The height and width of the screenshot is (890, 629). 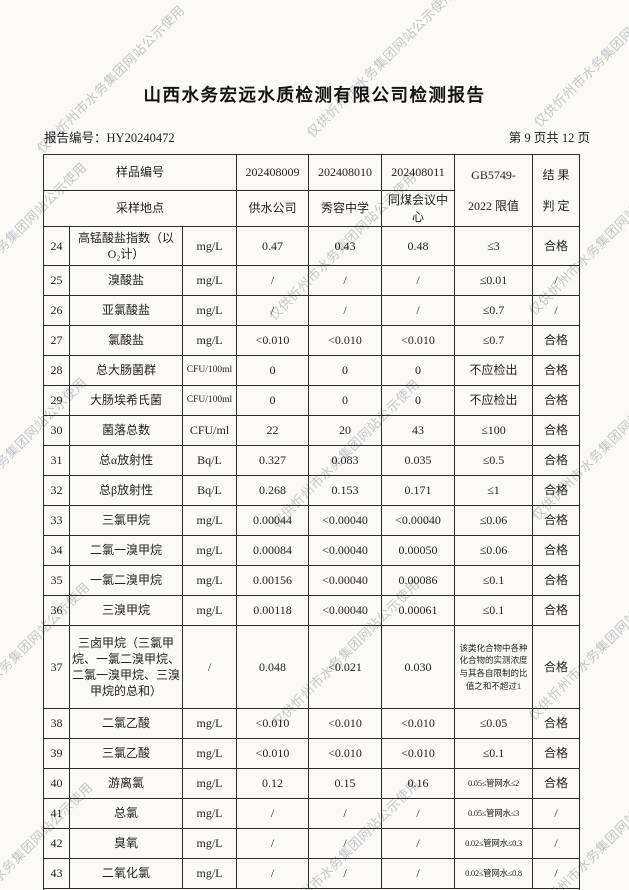 What do you see at coordinates (493, 460) in the screenshot?
I see `limit-value: ≤0.5` at bounding box center [493, 460].